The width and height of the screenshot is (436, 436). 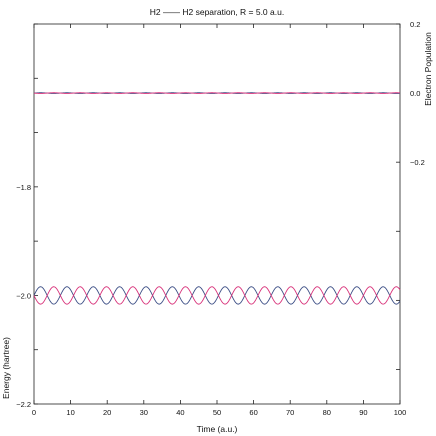 What do you see at coordinates (23, 404) in the screenshot?
I see `y-left-tick-label: −2.2` at bounding box center [23, 404].